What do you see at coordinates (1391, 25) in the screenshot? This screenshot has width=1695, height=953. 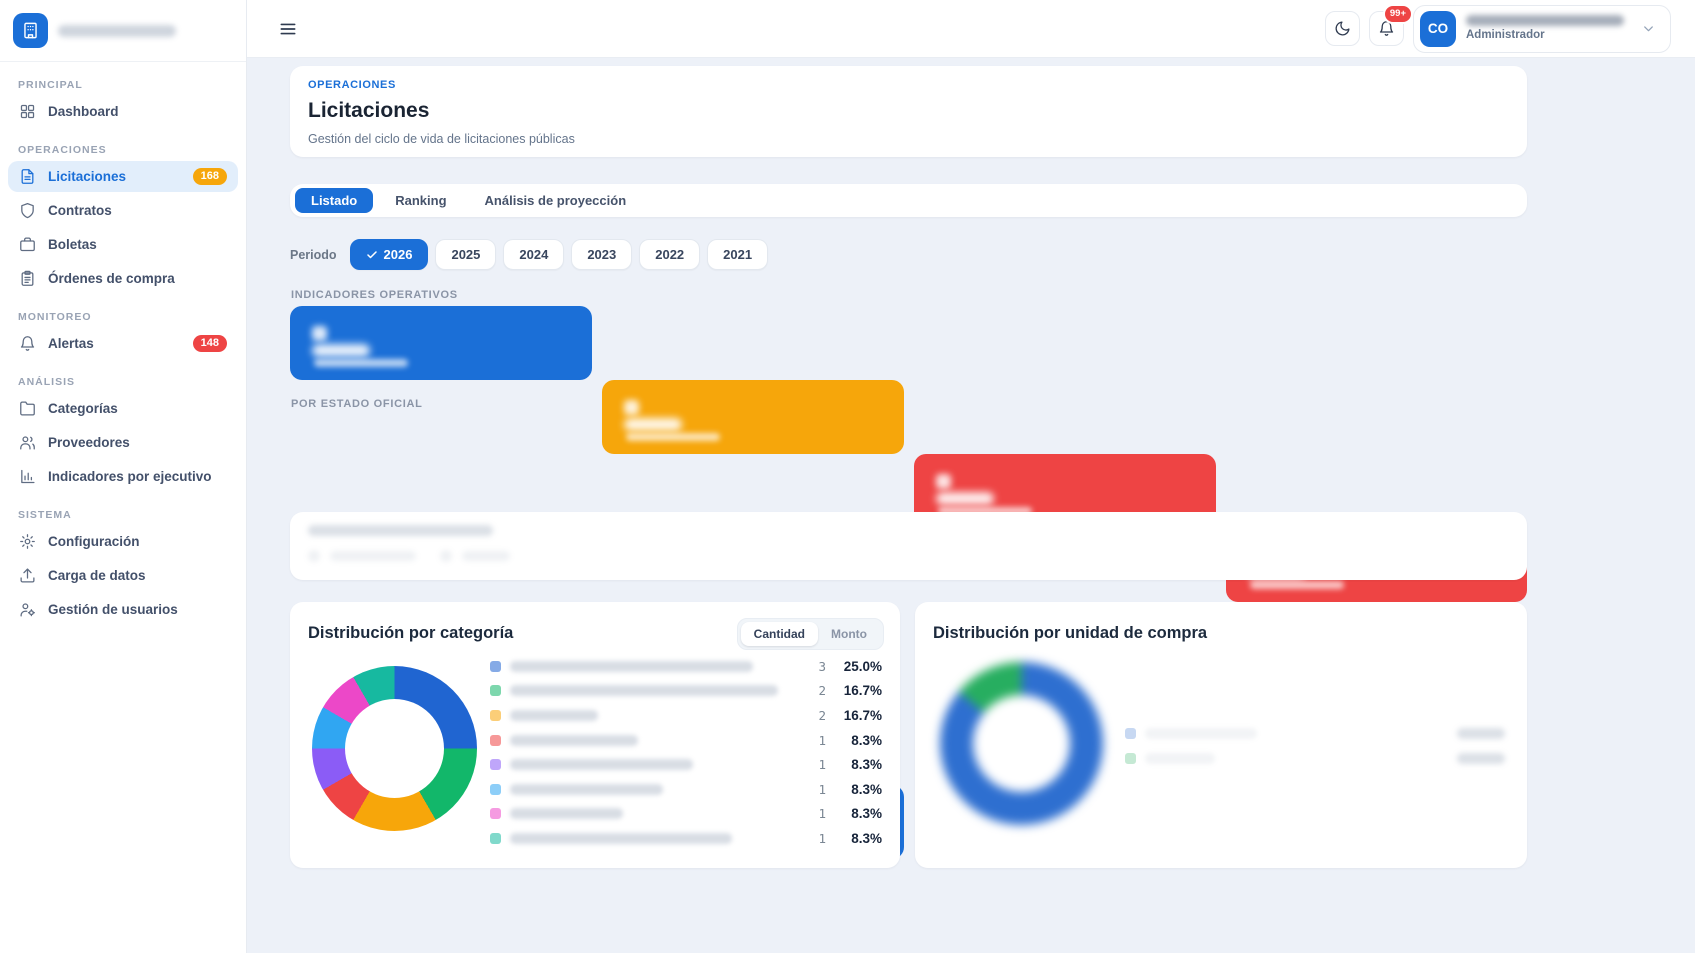 I see `notifications-button: 99+` at bounding box center [1391, 25].